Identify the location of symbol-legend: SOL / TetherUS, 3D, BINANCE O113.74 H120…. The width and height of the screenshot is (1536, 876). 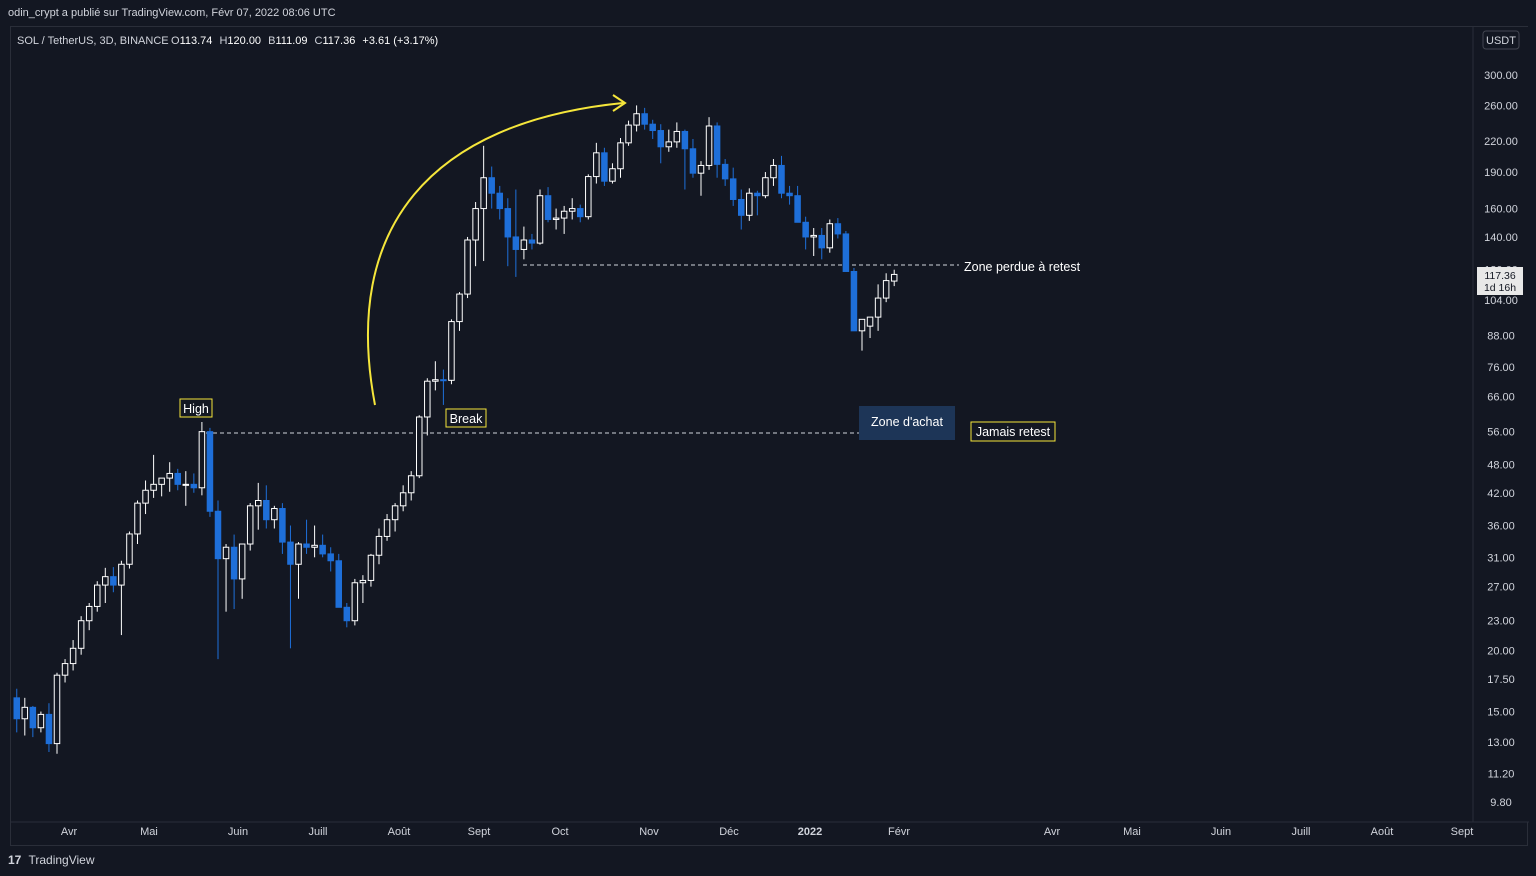
(227, 41).